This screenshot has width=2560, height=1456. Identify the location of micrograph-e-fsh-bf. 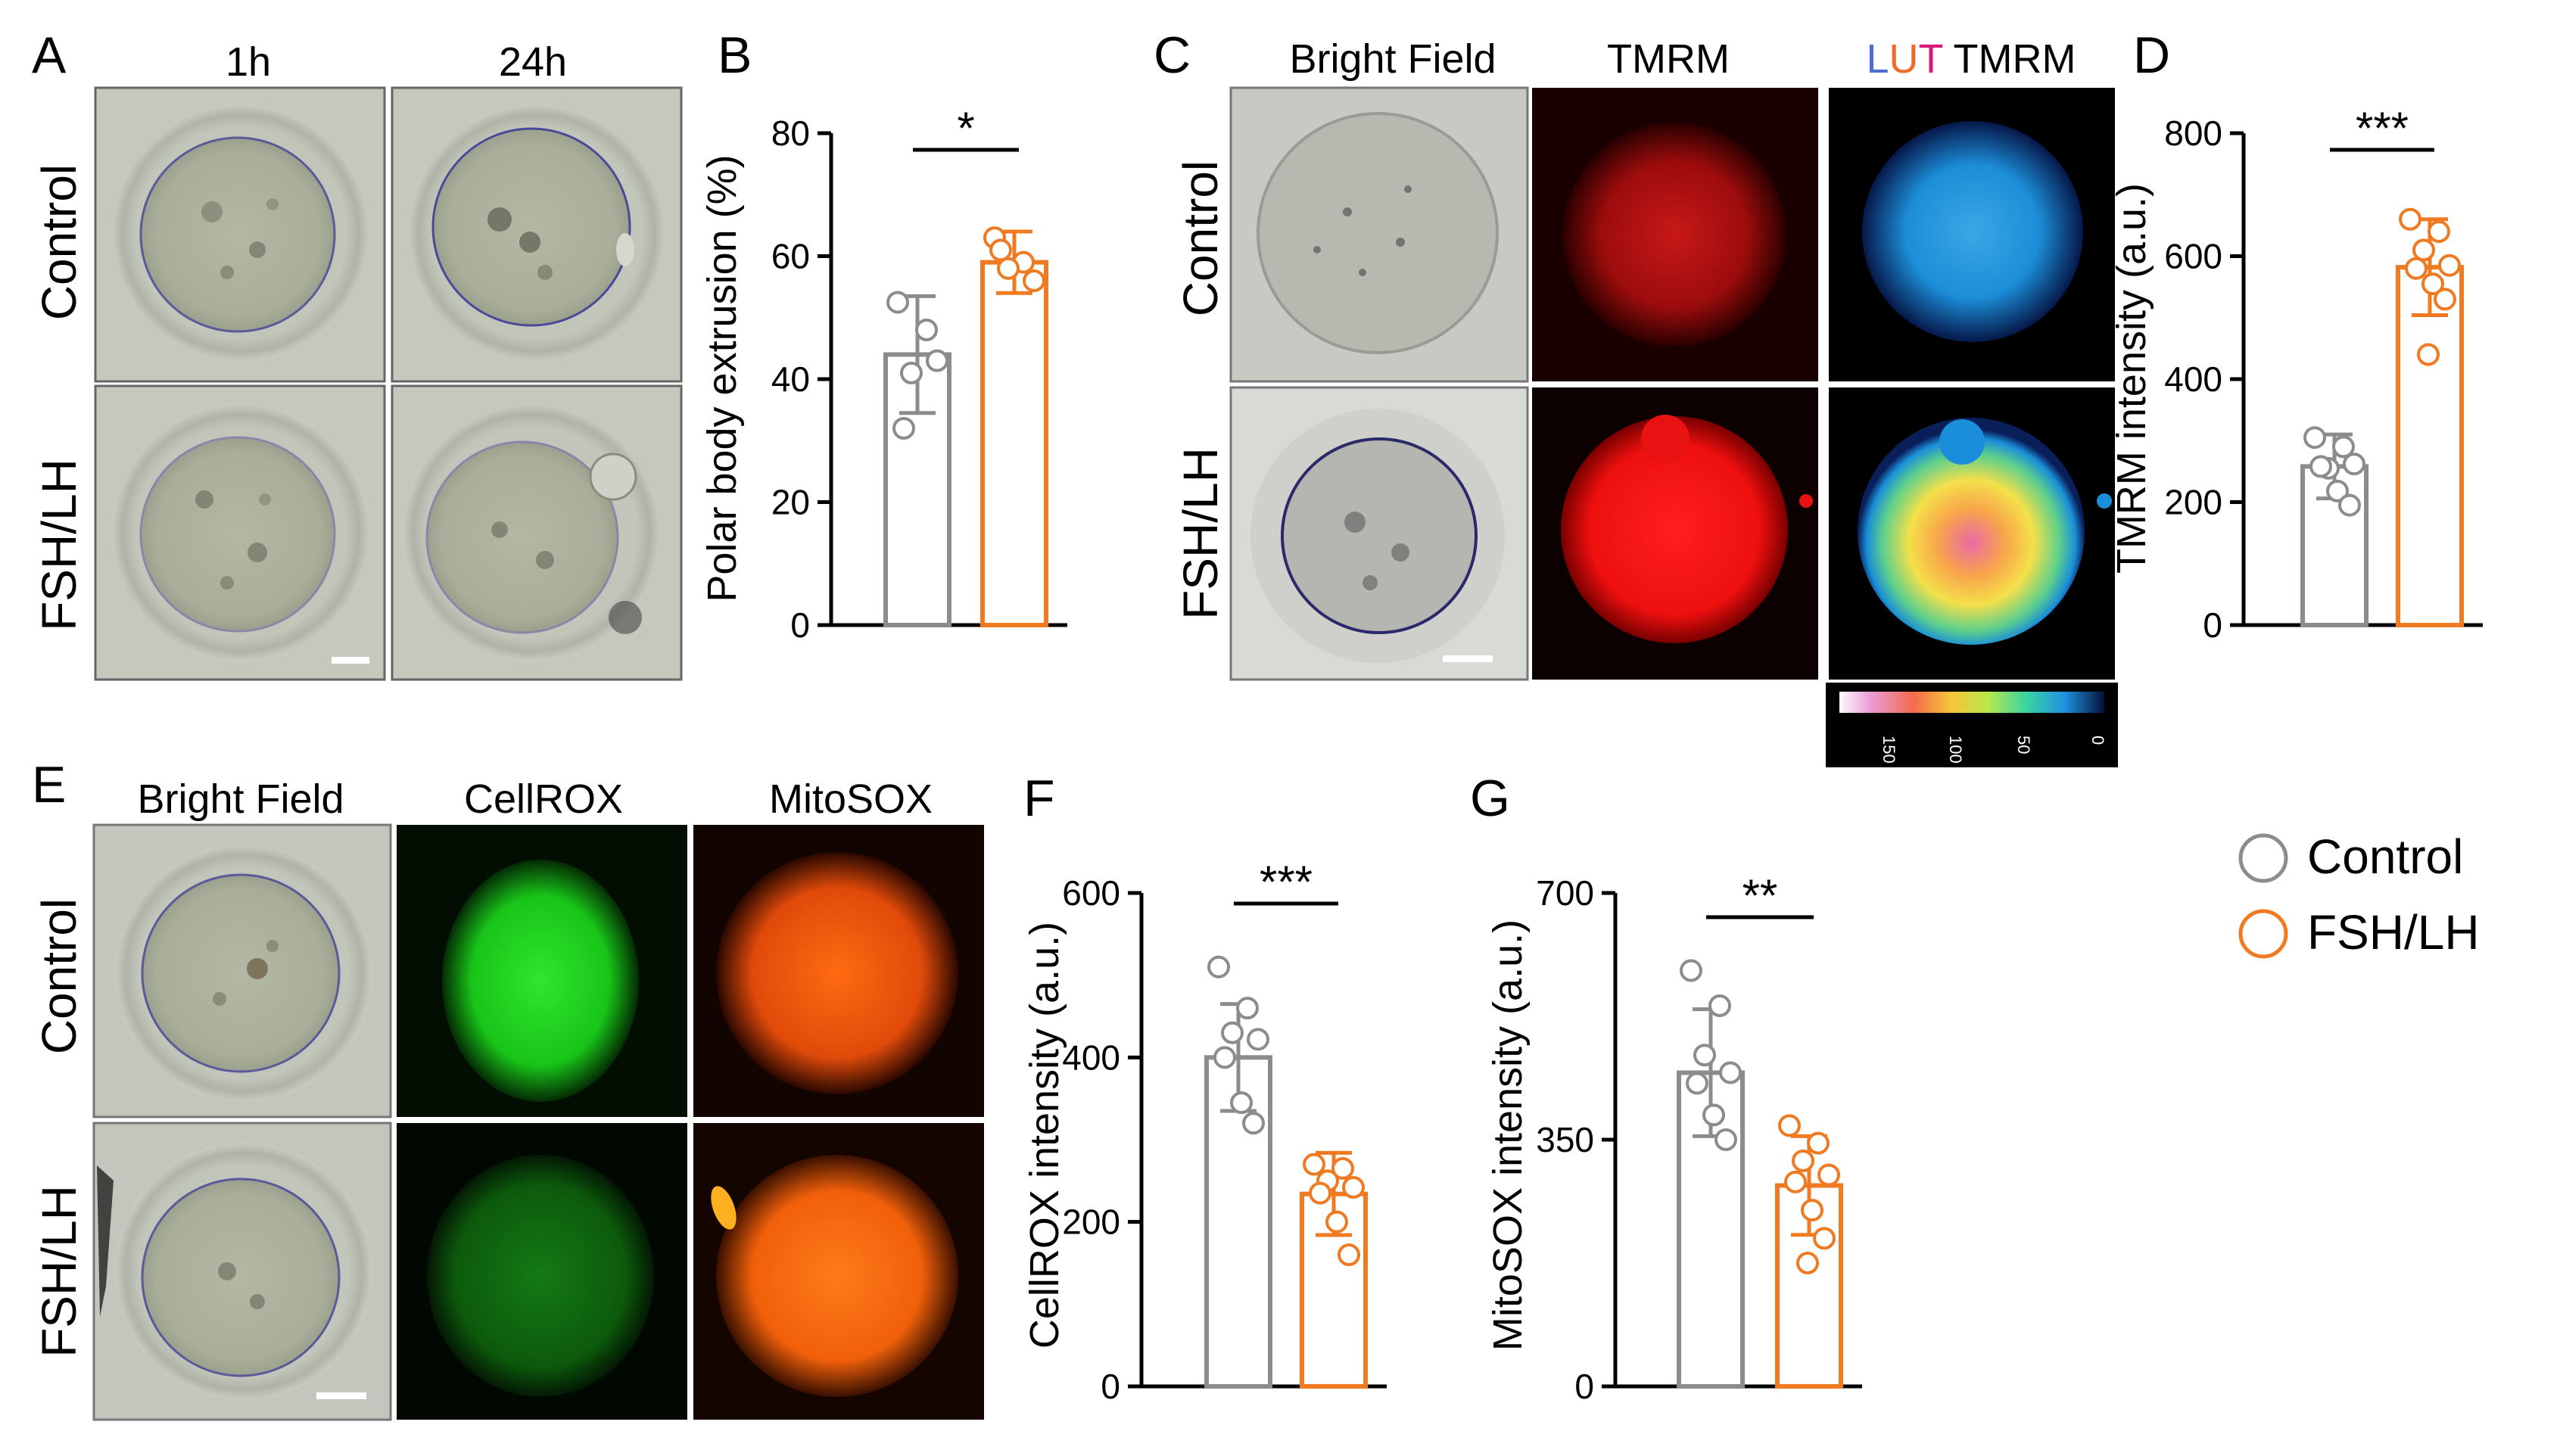
(242, 1271).